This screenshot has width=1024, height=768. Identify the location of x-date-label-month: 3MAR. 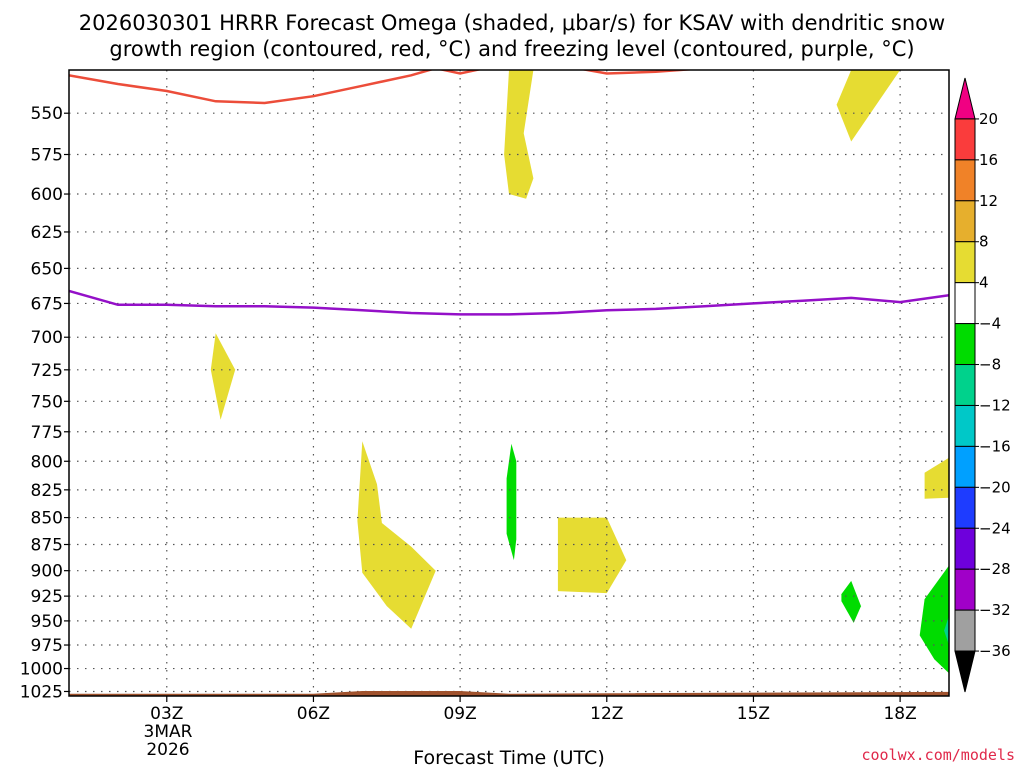
(168, 732).